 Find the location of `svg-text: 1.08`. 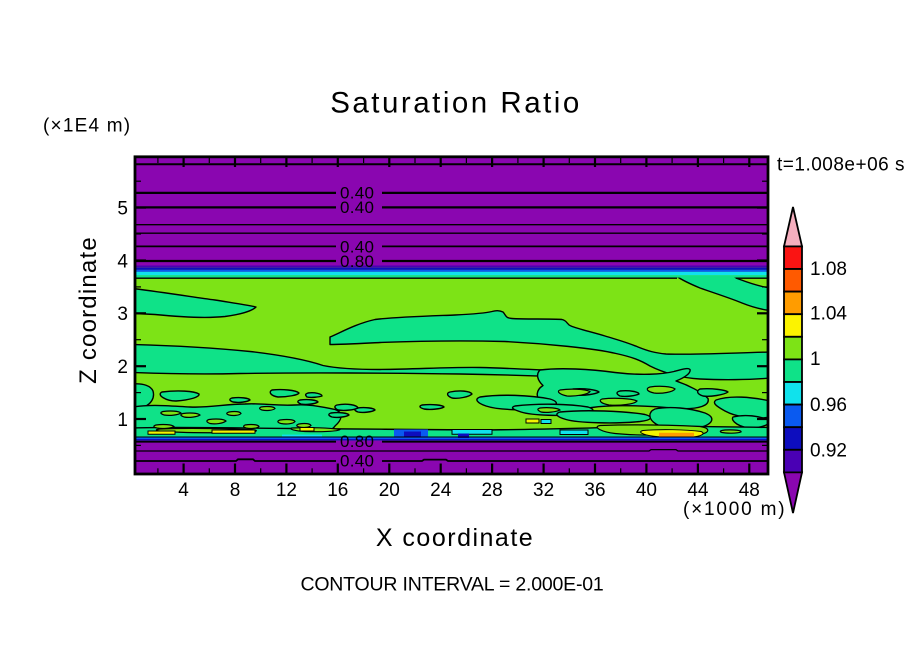

svg-text: 1.08 is located at coordinates (828, 269).